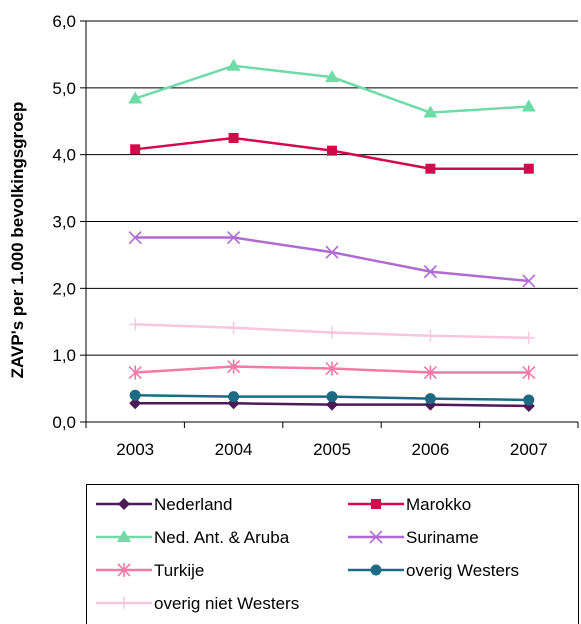 Image resolution: width=581 pixels, height=624 pixels. I want to click on series-marokko, so click(332, 153).